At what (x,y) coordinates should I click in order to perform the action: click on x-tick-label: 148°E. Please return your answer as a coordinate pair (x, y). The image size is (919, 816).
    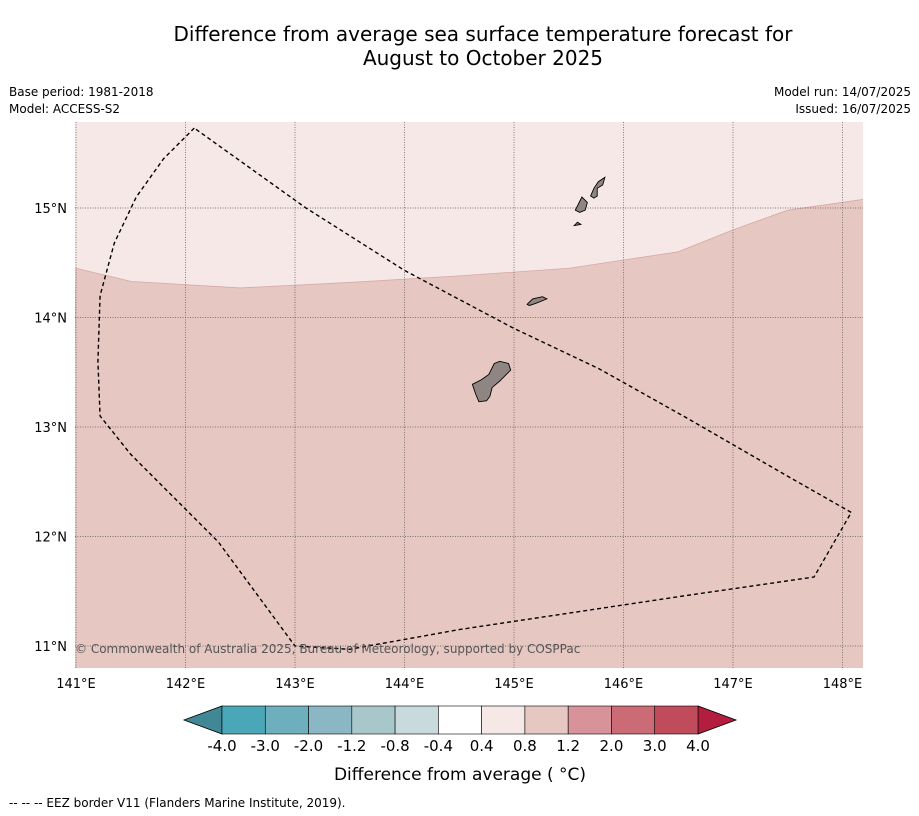
    Looking at the image, I should click on (843, 684).